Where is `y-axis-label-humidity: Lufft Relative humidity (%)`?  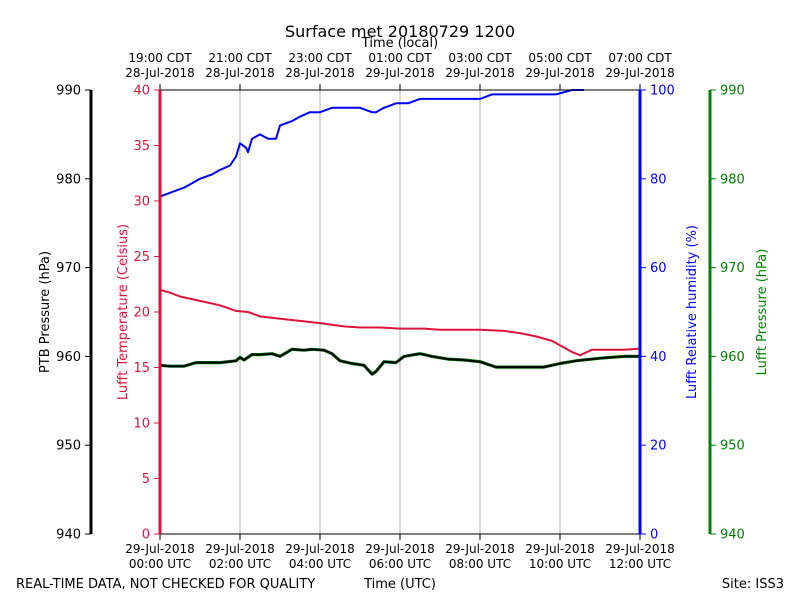
y-axis-label-humidity: Lufft Relative humidity (%) is located at coordinates (692, 312).